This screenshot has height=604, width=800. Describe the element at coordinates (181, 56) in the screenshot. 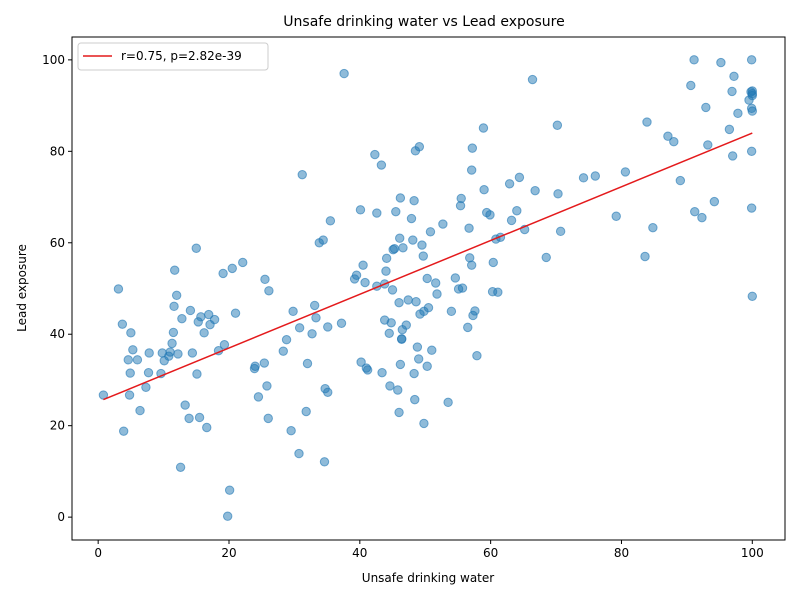

I see `legend-label: r=0.75, p=2.82e-39` at that location.